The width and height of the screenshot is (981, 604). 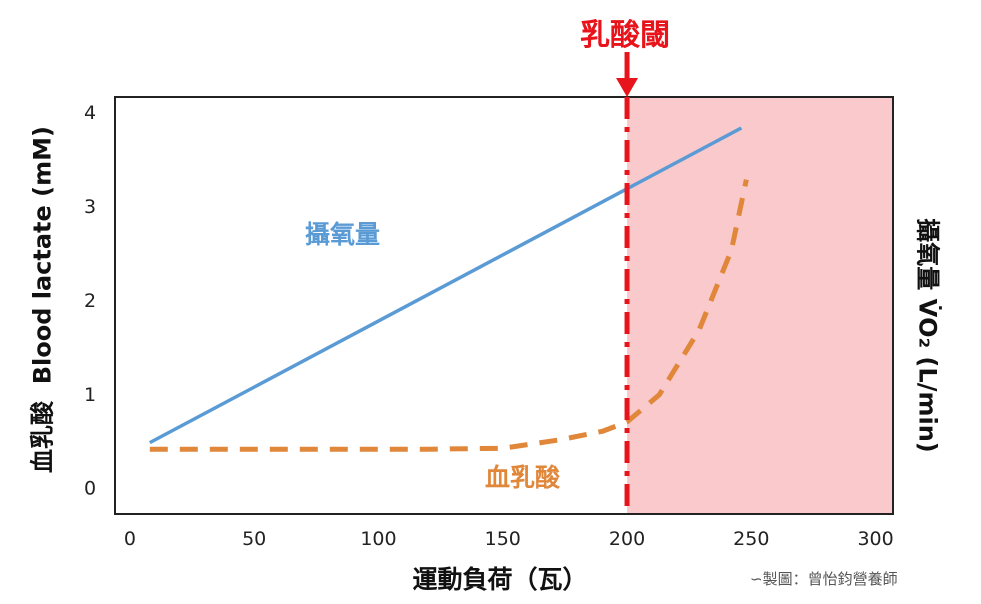 I want to click on x-tick-label: 200, so click(x=627, y=539).